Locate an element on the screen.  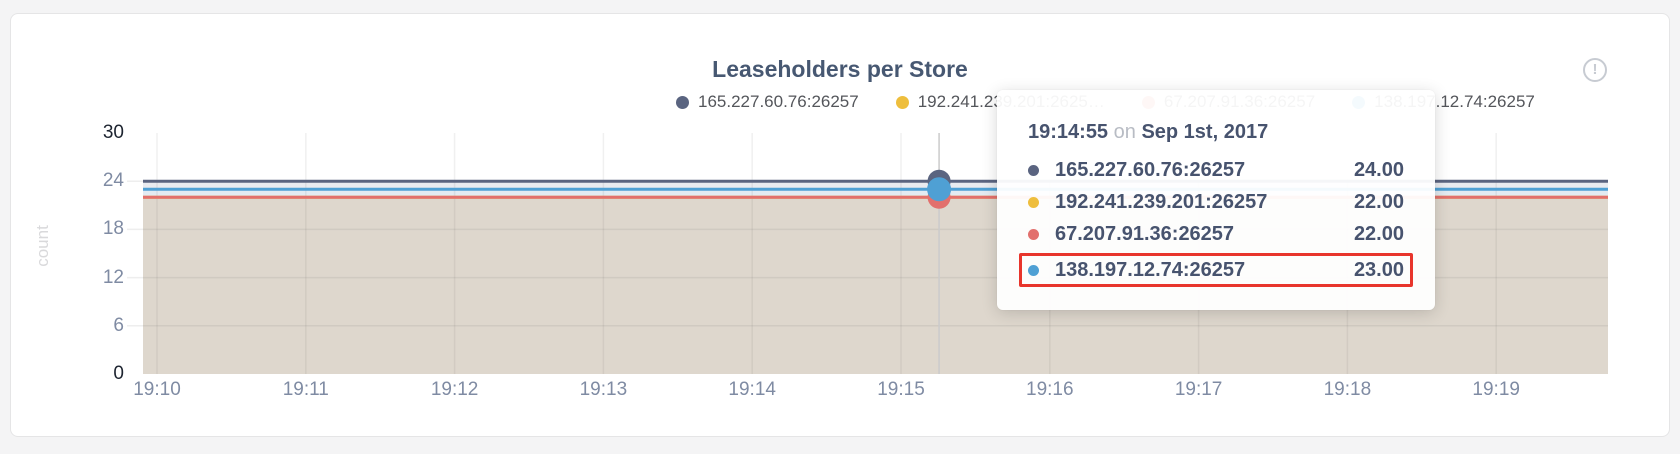
x-tick-19:19: 19:19 is located at coordinates (1496, 389).